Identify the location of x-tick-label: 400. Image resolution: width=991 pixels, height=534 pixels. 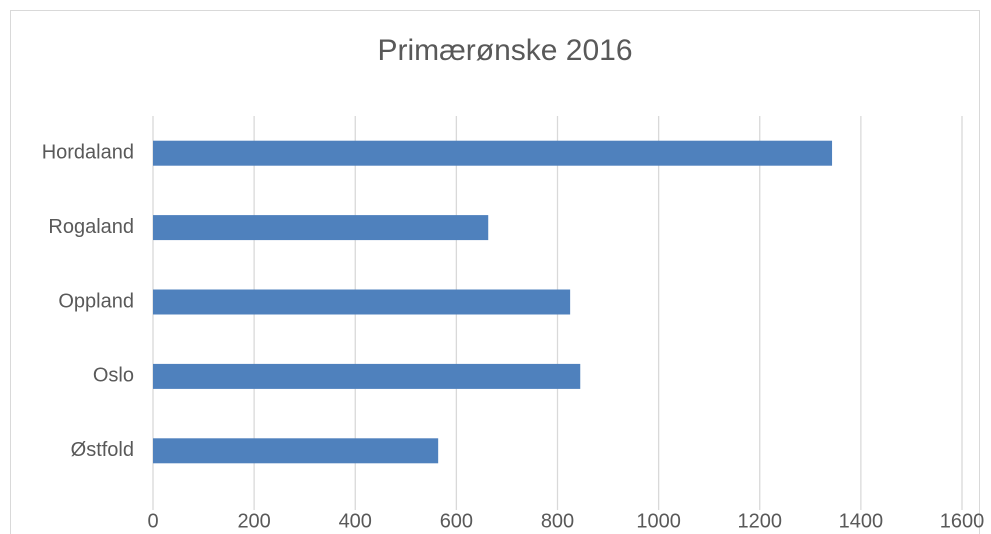
(355, 521).